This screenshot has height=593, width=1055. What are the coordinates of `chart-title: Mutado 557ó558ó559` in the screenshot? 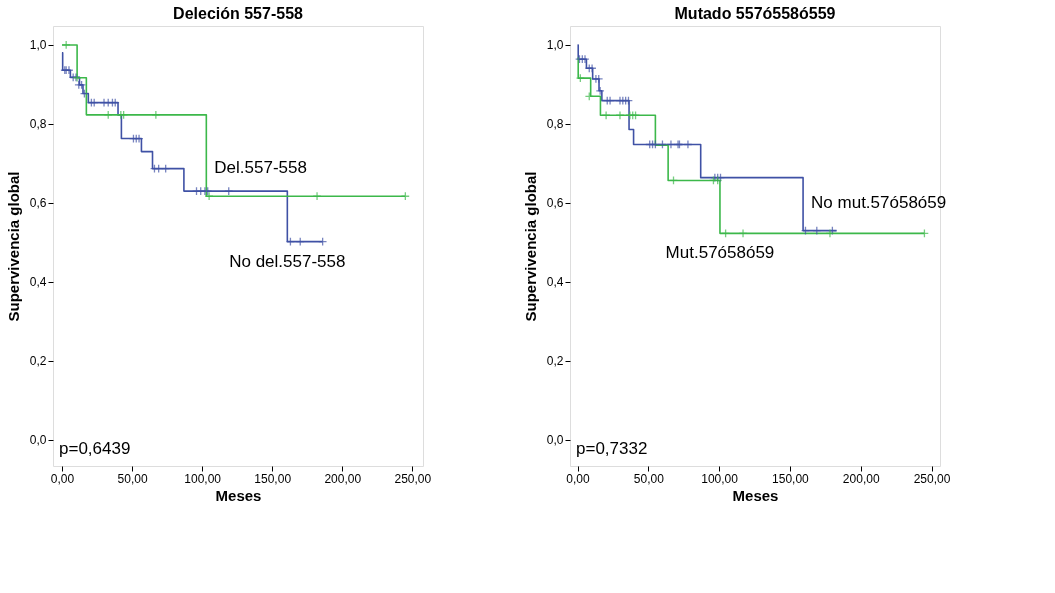 It's located at (755, 13).